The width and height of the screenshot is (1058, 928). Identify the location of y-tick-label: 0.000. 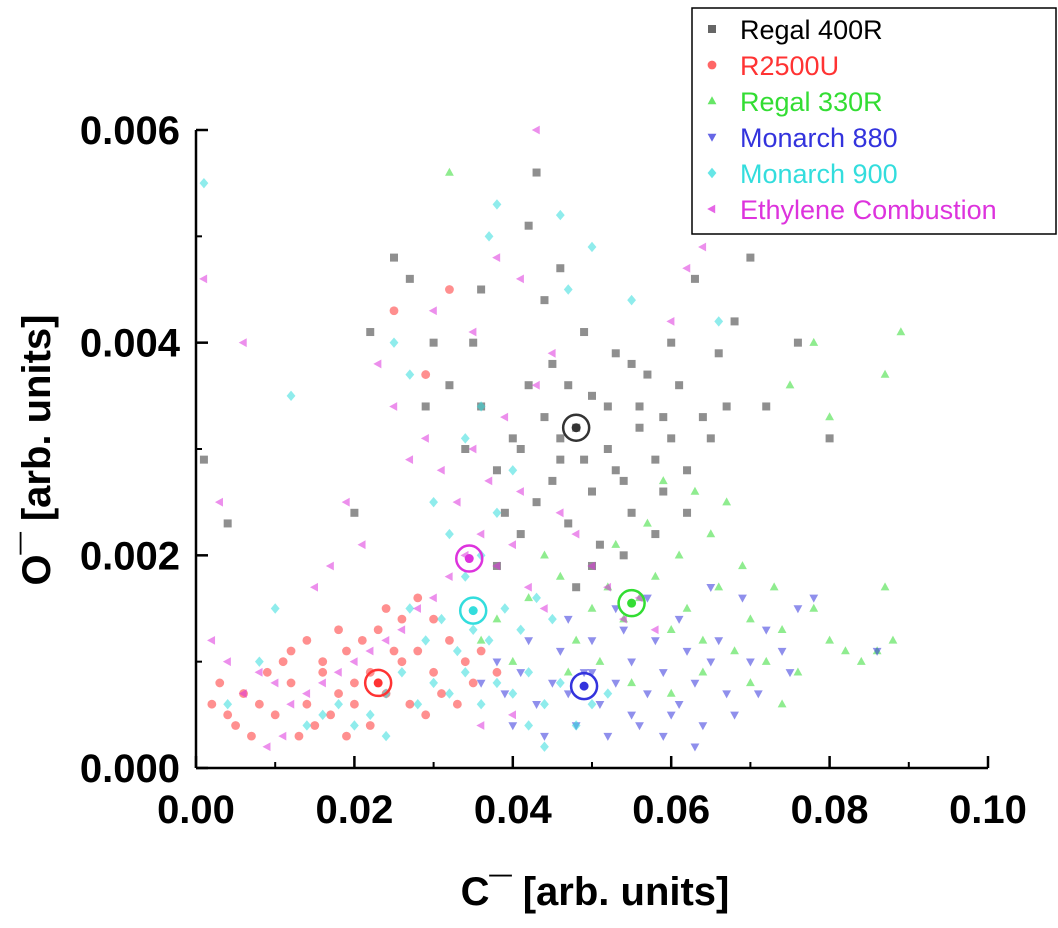
(130, 769).